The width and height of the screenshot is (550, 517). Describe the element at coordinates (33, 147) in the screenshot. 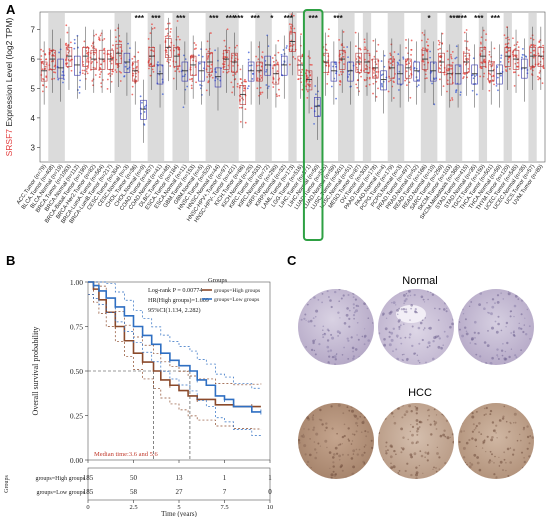

I see `y-tick-label: 3` at that location.